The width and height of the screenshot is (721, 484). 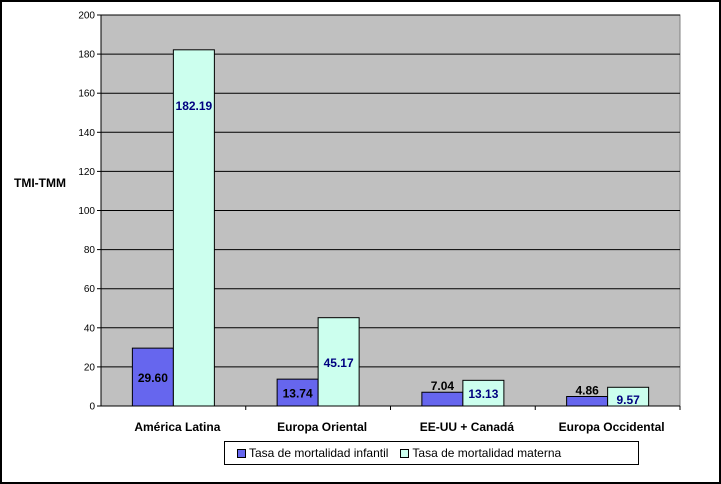 What do you see at coordinates (86, 55) in the screenshot?
I see `y-tick-label: 180` at bounding box center [86, 55].